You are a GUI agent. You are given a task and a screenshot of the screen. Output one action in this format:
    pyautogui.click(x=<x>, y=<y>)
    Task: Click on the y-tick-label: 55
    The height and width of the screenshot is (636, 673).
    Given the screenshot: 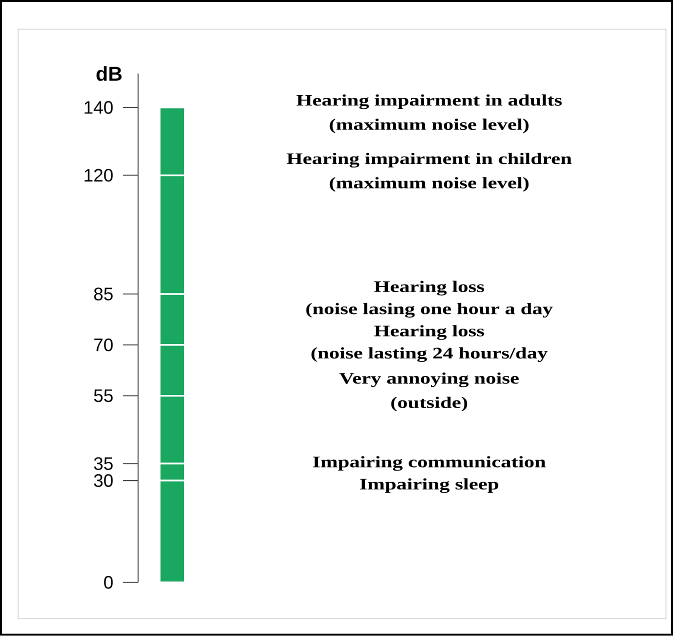 What is the action you would take?
    pyautogui.click(x=103, y=396)
    